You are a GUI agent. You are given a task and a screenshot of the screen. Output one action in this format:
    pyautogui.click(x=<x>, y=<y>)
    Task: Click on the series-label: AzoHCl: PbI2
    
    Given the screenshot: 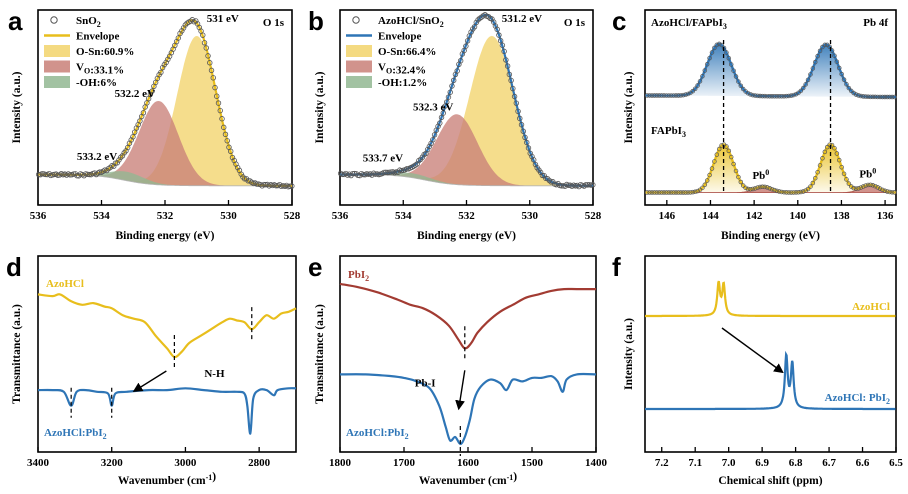 What is the action you would take?
    pyautogui.click(x=857, y=399)
    